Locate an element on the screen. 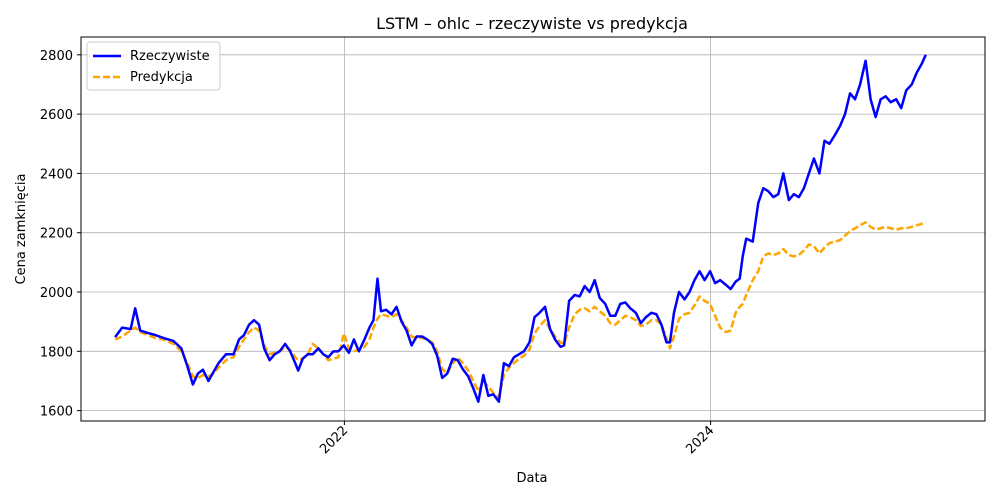 This screenshot has height=500, width=1000. y-tick-label: 2400 is located at coordinates (56, 174).